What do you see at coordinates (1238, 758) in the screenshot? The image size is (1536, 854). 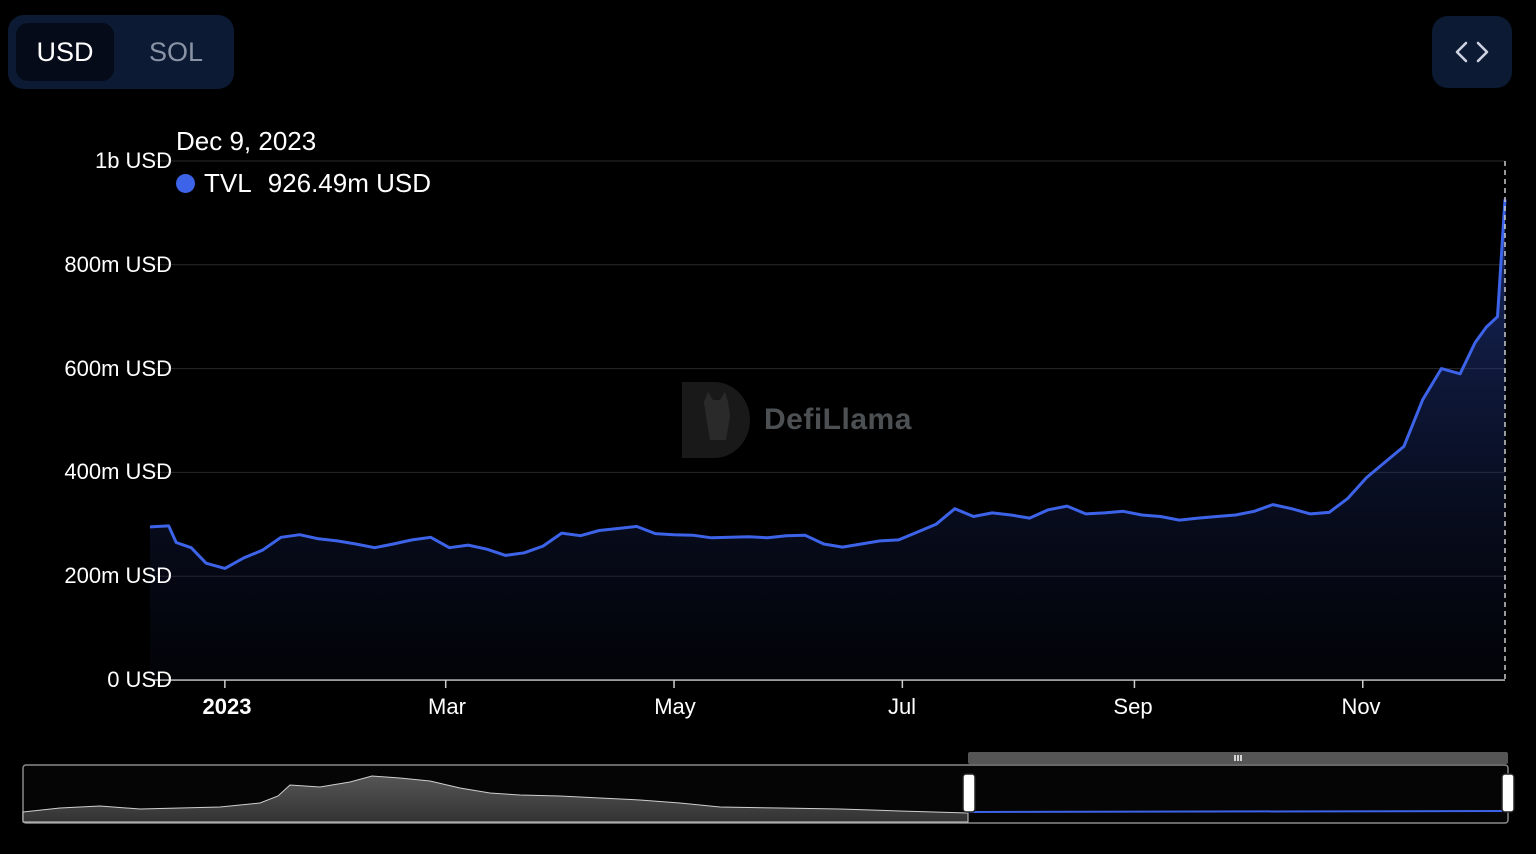 I see `grip-icon` at bounding box center [1238, 758].